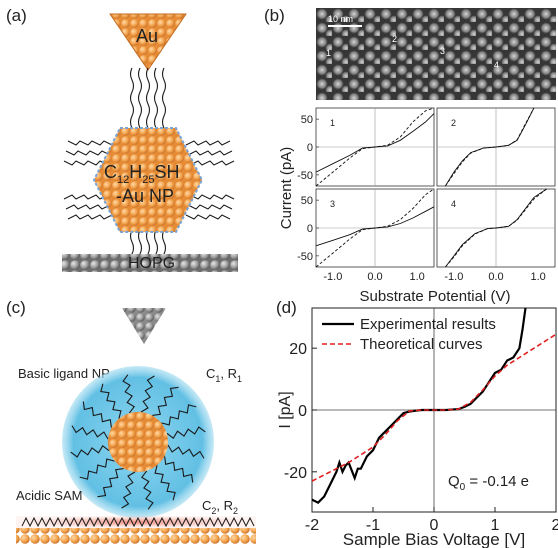 The height and width of the screenshot is (548, 558). I want to click on site-label-2: 2, so click(394, 39).